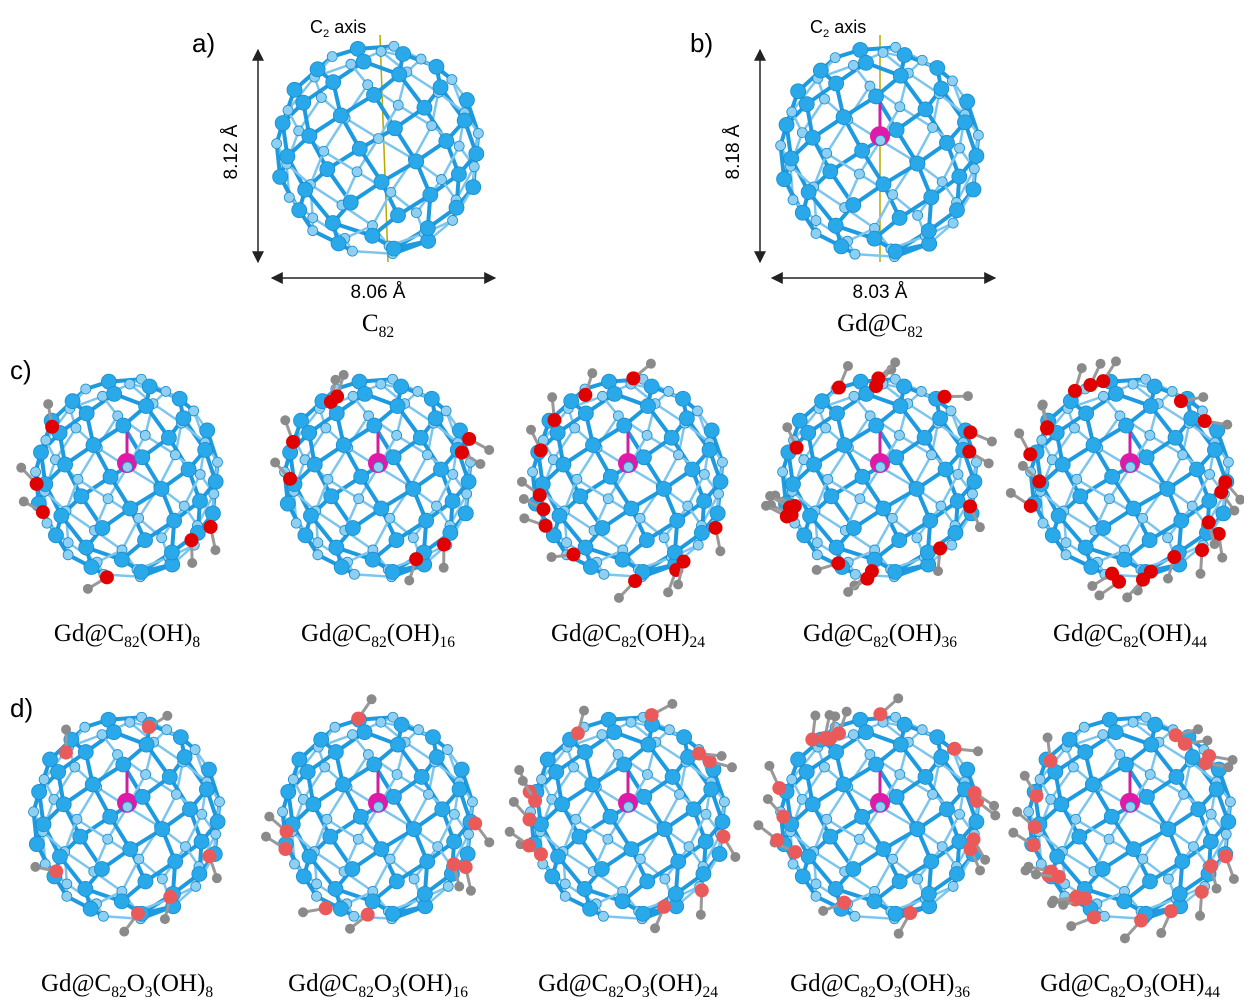 This screenshot has height=1005, width=1244. What do you see at coordinates (628, 635) in the screenshot?
I see `formula: Gd@C82(OH)24` at bounding box center [628, 635].